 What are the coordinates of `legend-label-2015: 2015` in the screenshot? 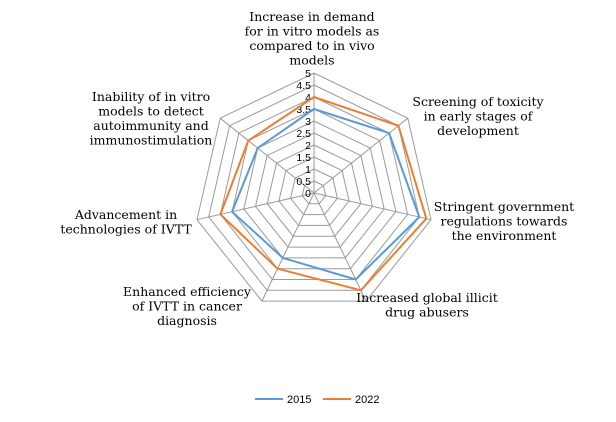 It's located at (299, 400).